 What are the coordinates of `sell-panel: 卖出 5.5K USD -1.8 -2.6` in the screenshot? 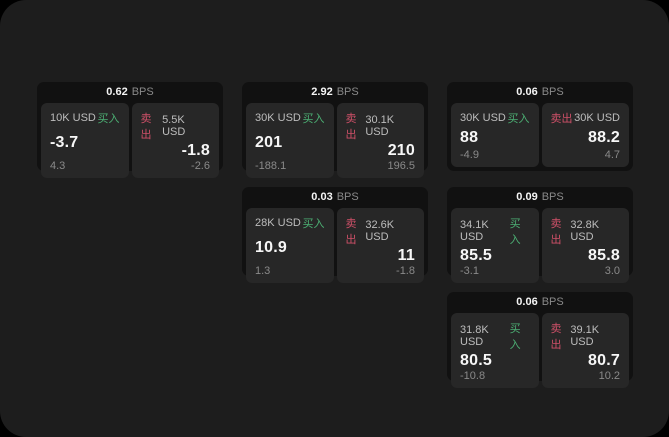 It's located at (175, 140).